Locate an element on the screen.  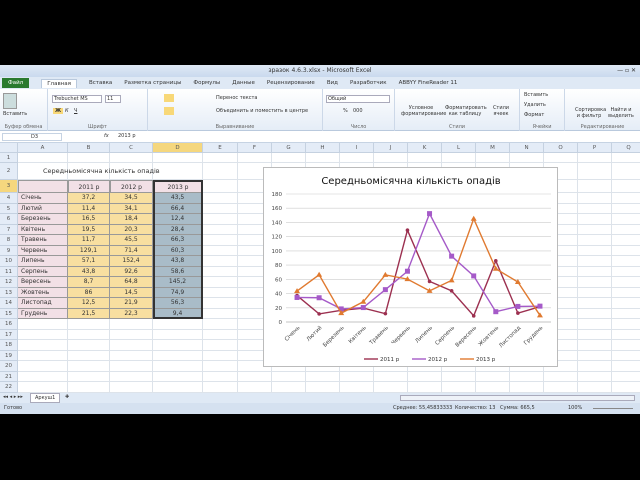
name-box: D3 is located at coordinates (32, 137).